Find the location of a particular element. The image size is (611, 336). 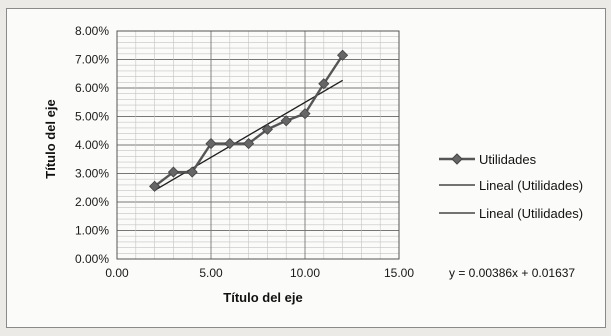

y-tick-label: 6.00% is located at coordinates (92, 88).